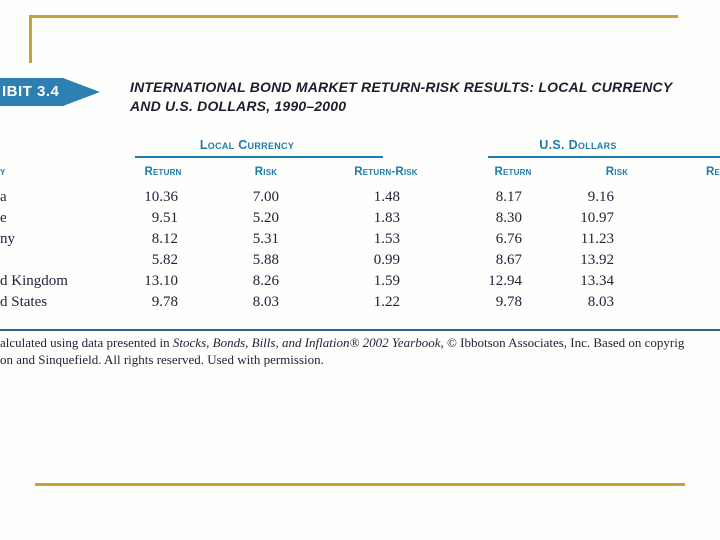  I want to click on value-cell: 8.30, so click(508, 218).